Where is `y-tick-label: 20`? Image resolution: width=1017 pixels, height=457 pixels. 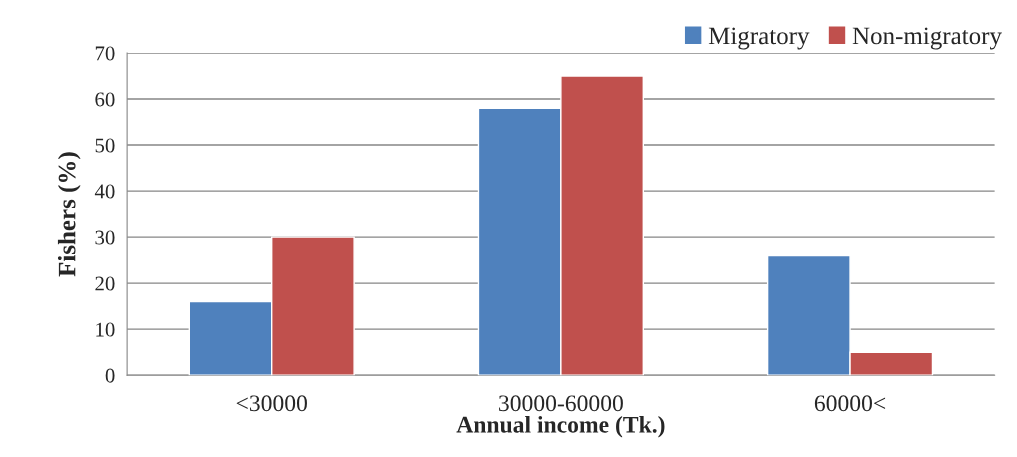
y-tick-label: 20 is located at coordinates (105, 283).